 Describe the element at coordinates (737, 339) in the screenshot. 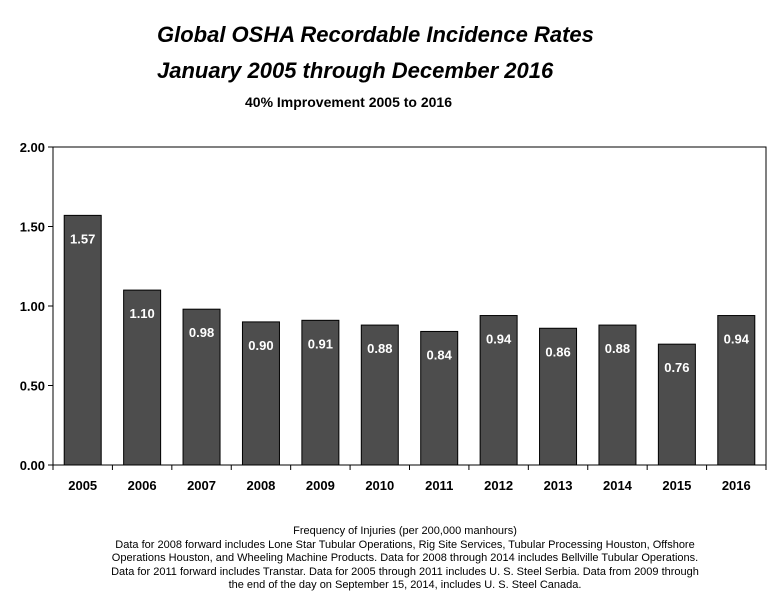

I see `data-label-2016: 0.94` at that location.